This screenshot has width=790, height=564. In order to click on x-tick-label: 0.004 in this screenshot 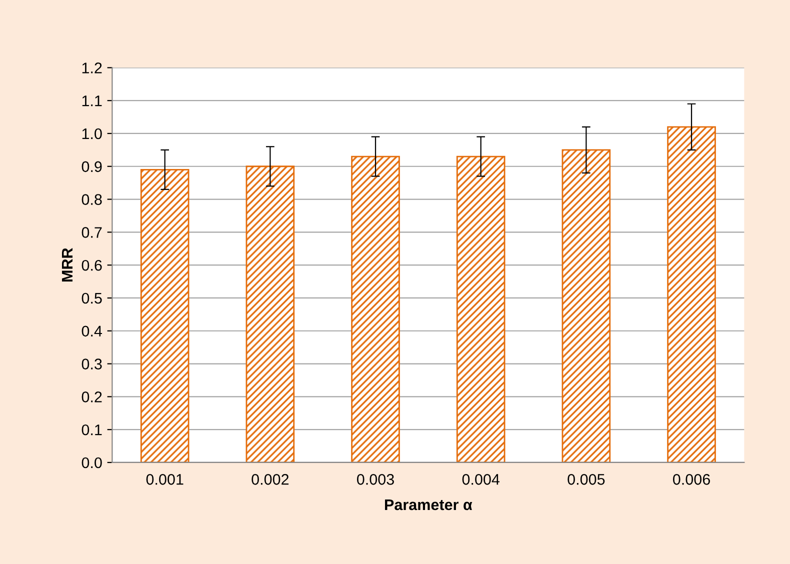, I will do `click(481, 479)`.